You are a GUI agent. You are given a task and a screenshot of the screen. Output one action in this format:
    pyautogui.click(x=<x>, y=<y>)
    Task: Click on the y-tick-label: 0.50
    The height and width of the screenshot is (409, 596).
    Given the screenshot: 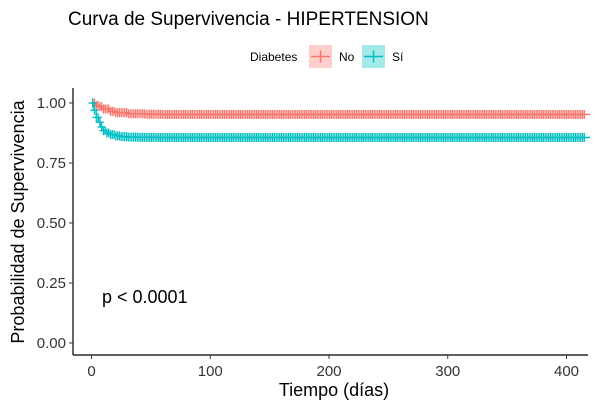 What is the action you would take?
    pyautogui.click(x=51, y=223)
    